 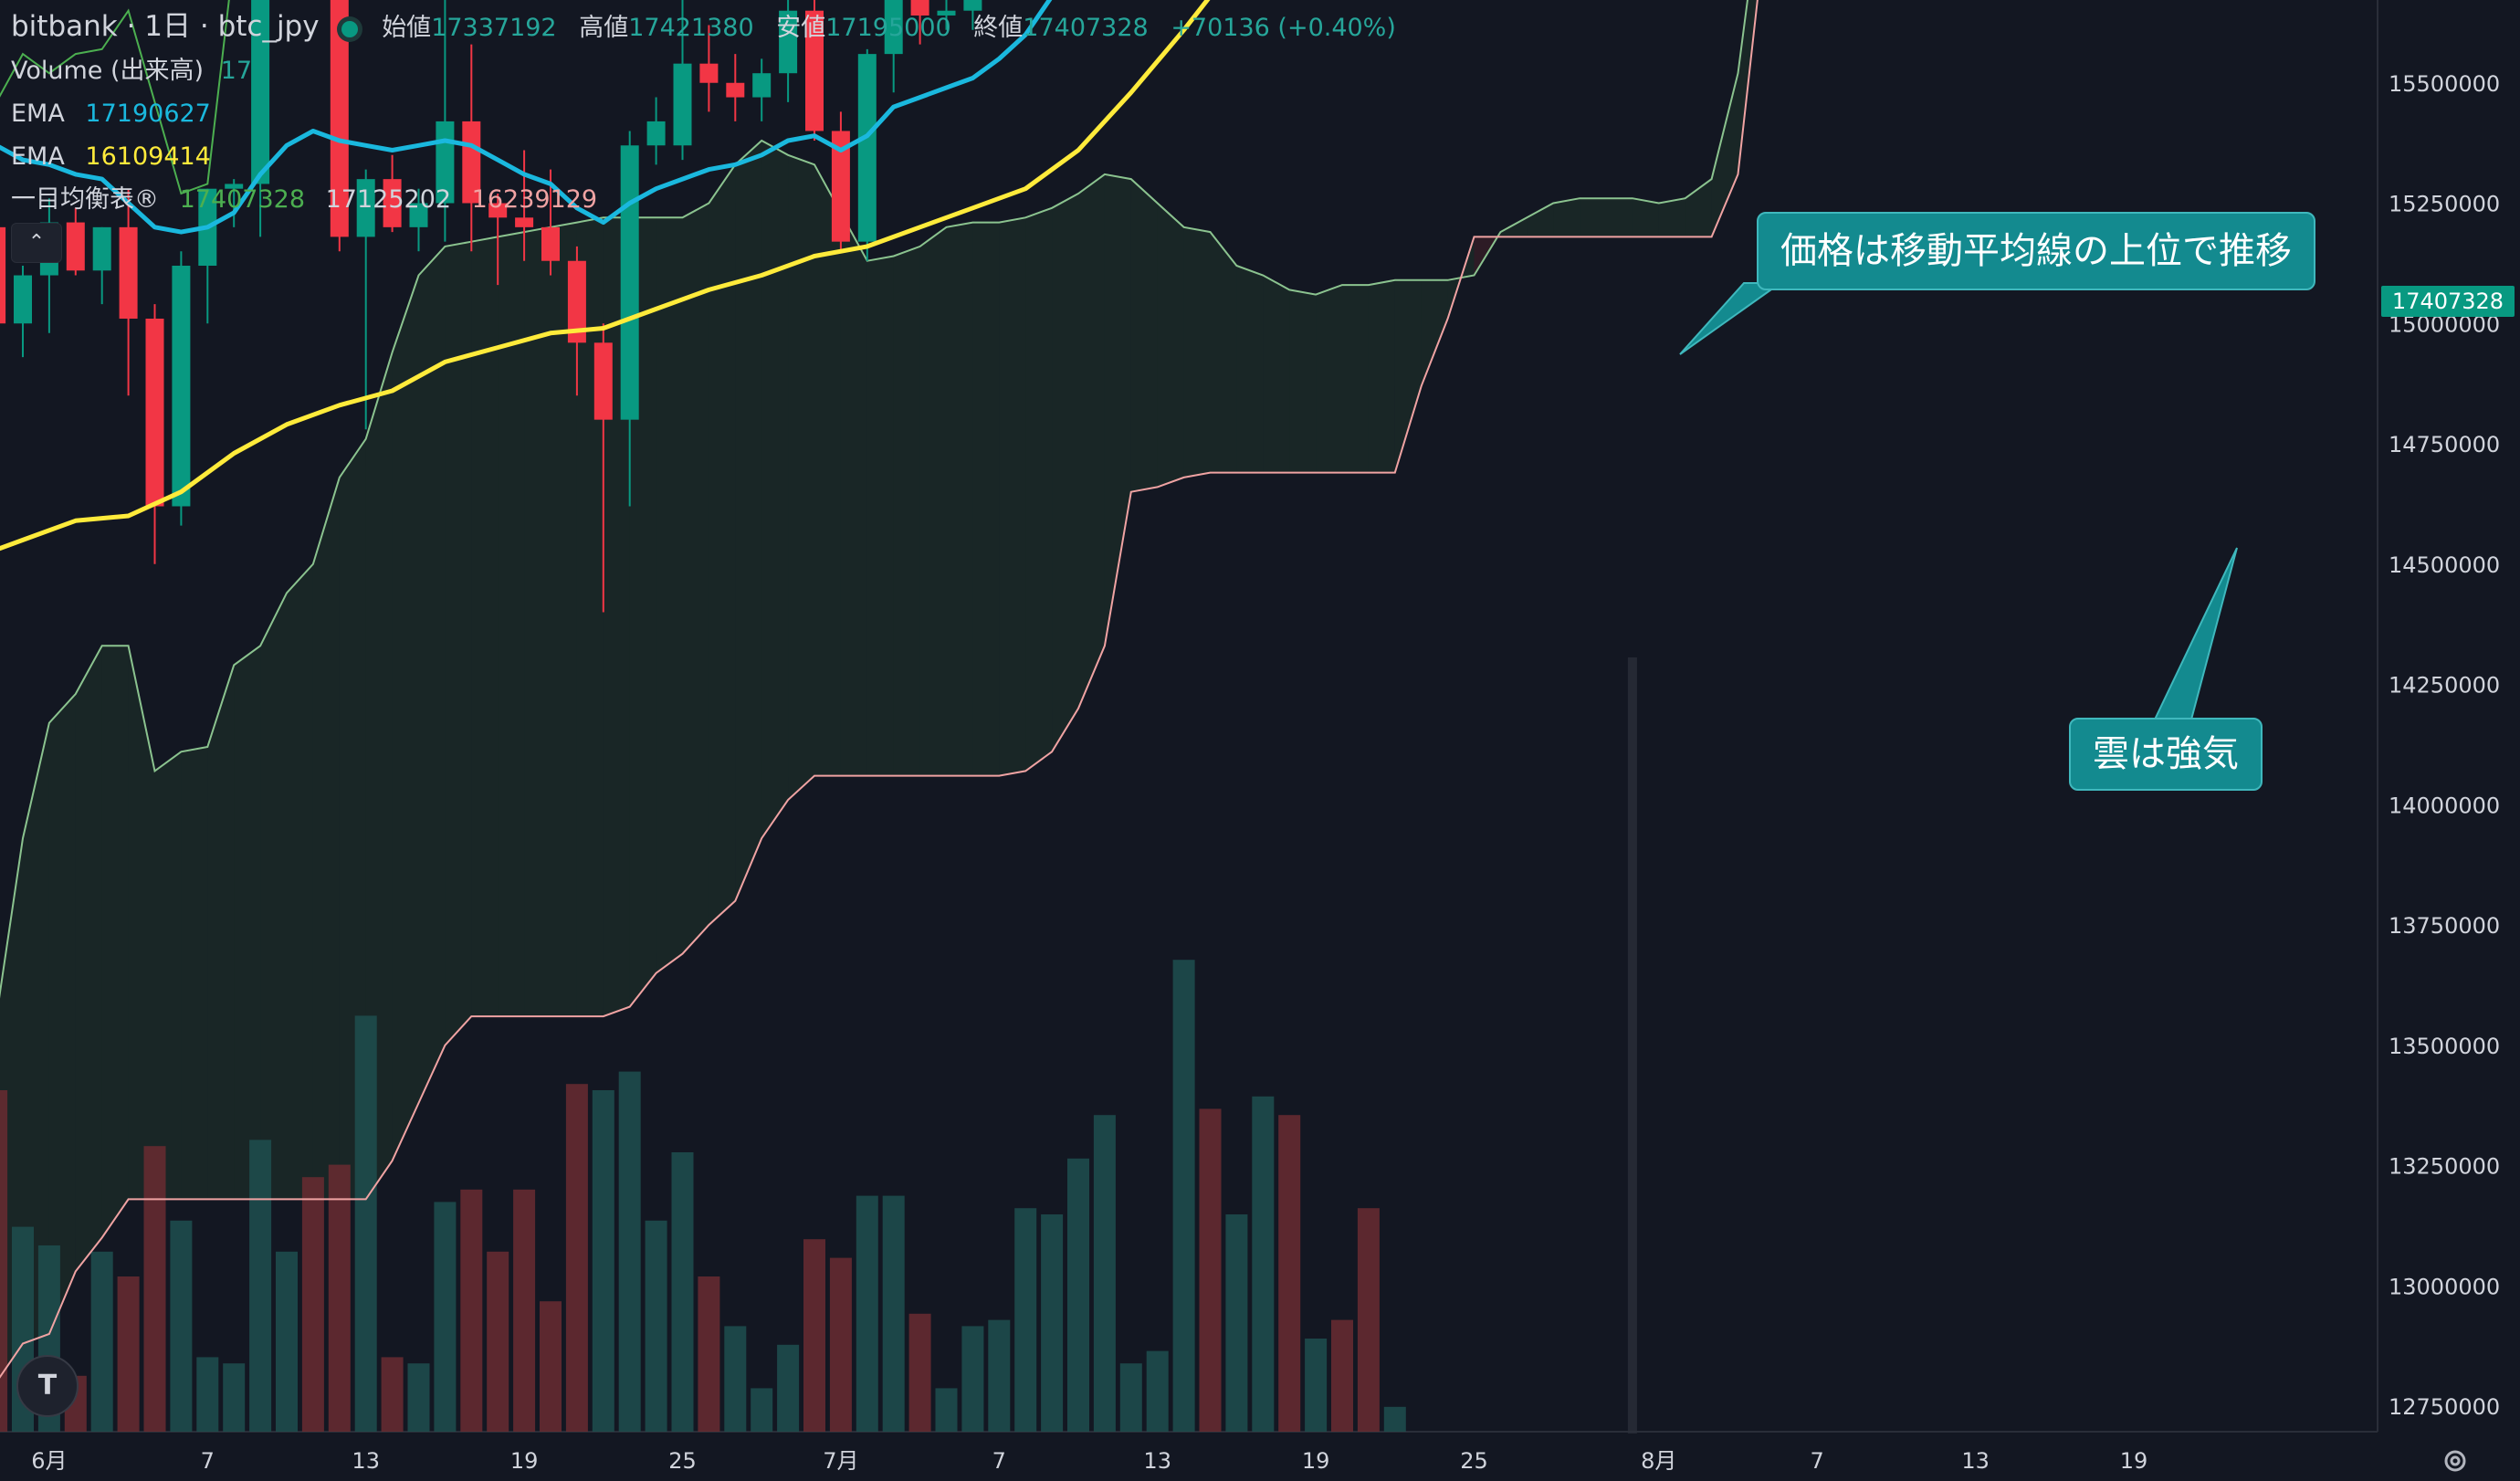 What do you see at coordinates (47, 1386) in the screenshot?
I see `tradingview-logo-icon: T` at bounding box center [47, 1386].